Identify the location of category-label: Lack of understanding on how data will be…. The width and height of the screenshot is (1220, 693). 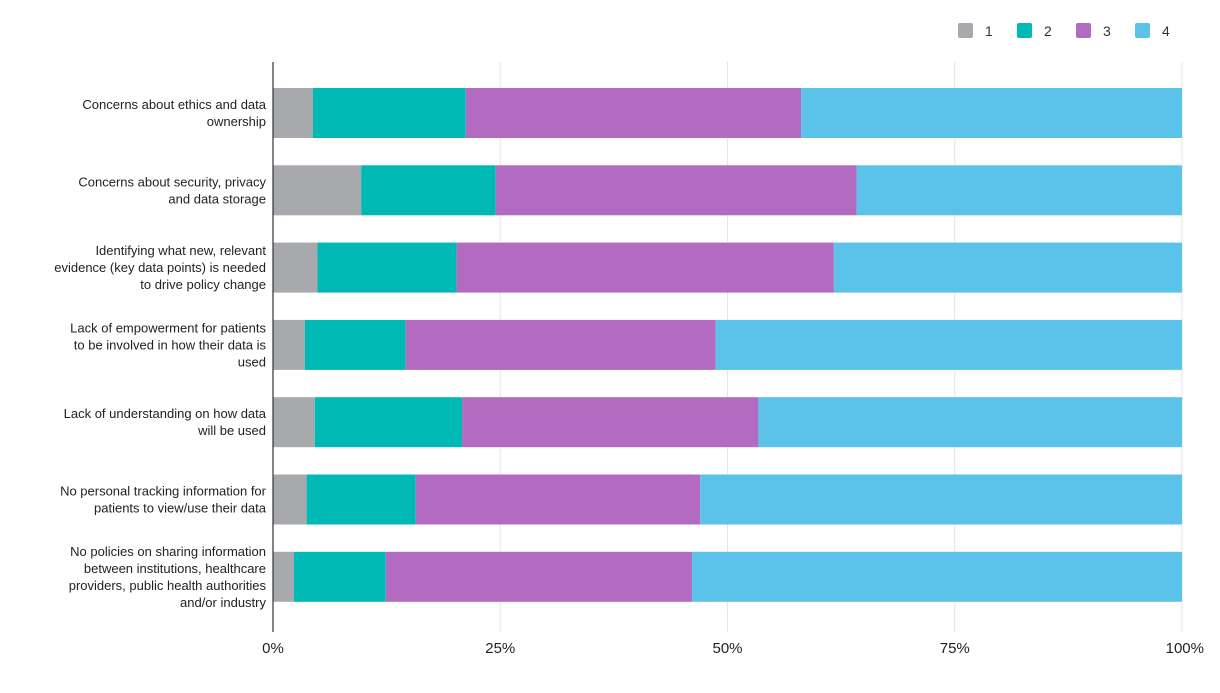
(165, 422).